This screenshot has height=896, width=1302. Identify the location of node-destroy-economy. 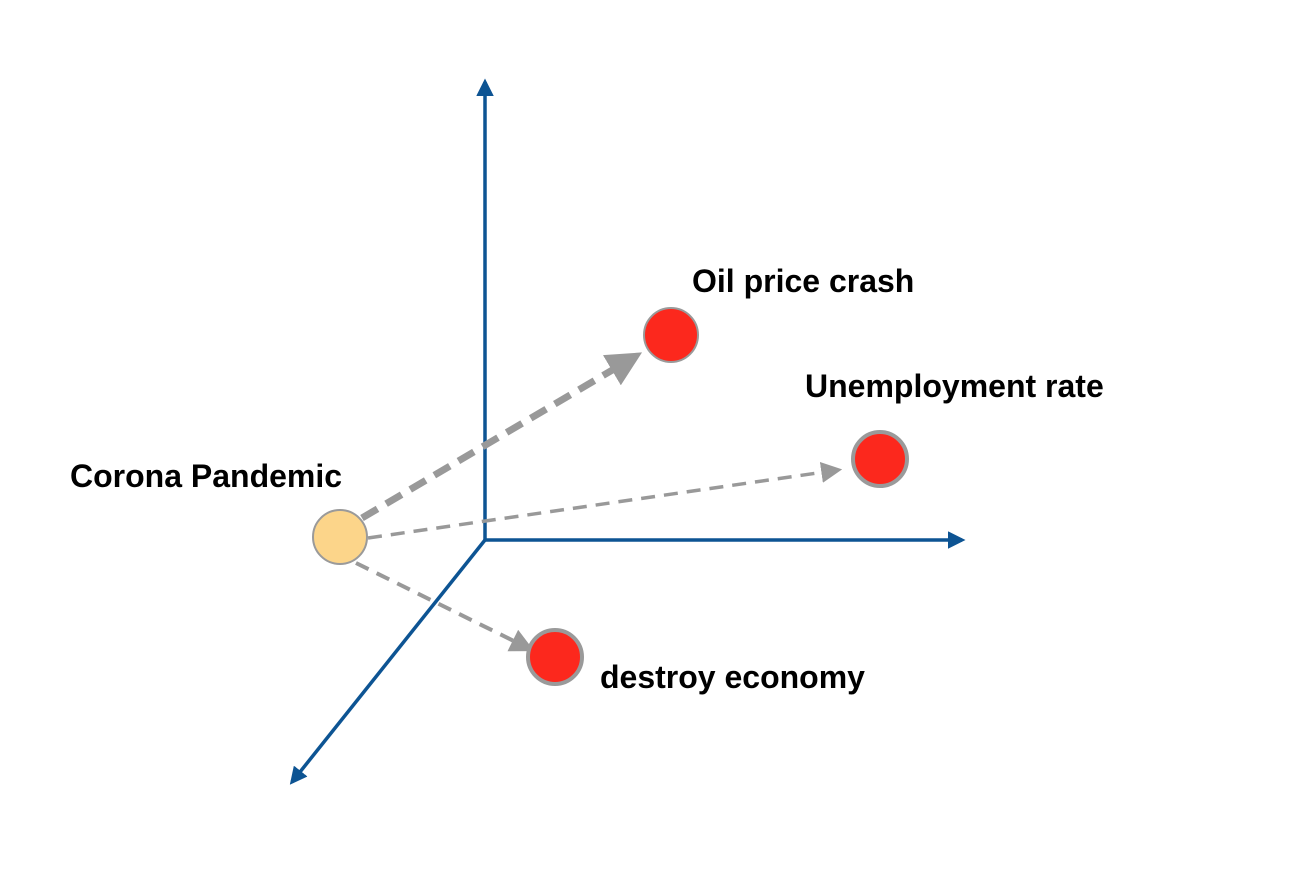
(555, 657).